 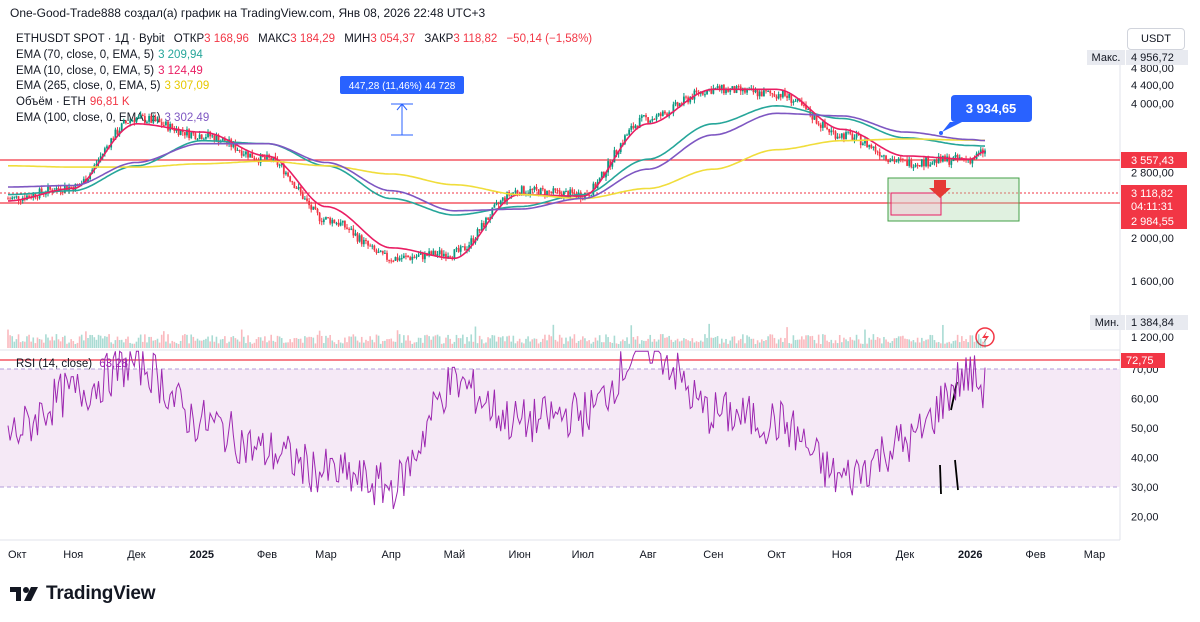 I want to click on price-tick-label: 2 800,00, so click(x=1152, y=174).